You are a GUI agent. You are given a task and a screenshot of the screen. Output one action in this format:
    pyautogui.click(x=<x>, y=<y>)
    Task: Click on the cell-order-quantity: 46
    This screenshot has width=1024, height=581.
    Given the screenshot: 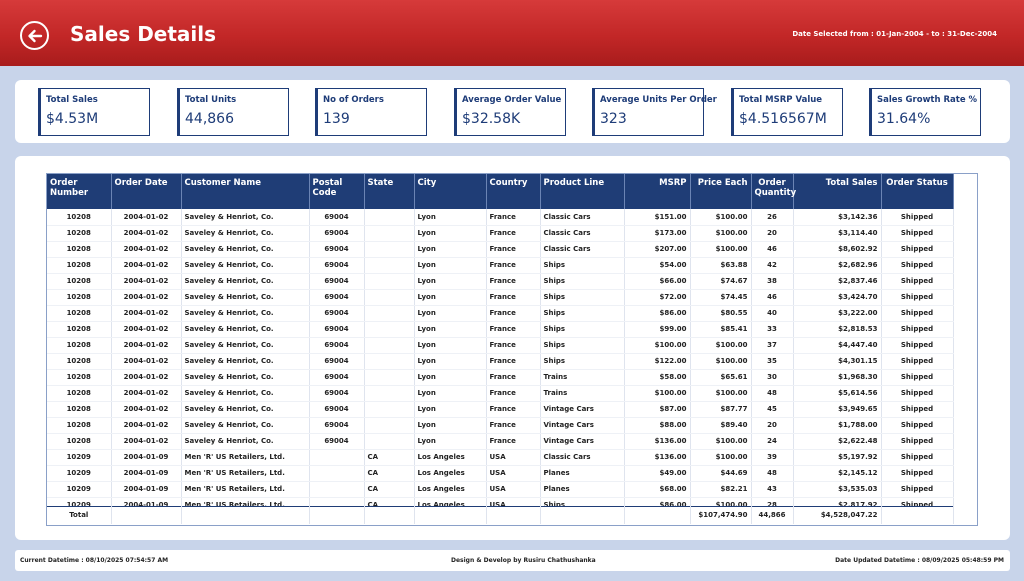 What is the action you would take?
    pyautogui.click(x=772, y=297)
    